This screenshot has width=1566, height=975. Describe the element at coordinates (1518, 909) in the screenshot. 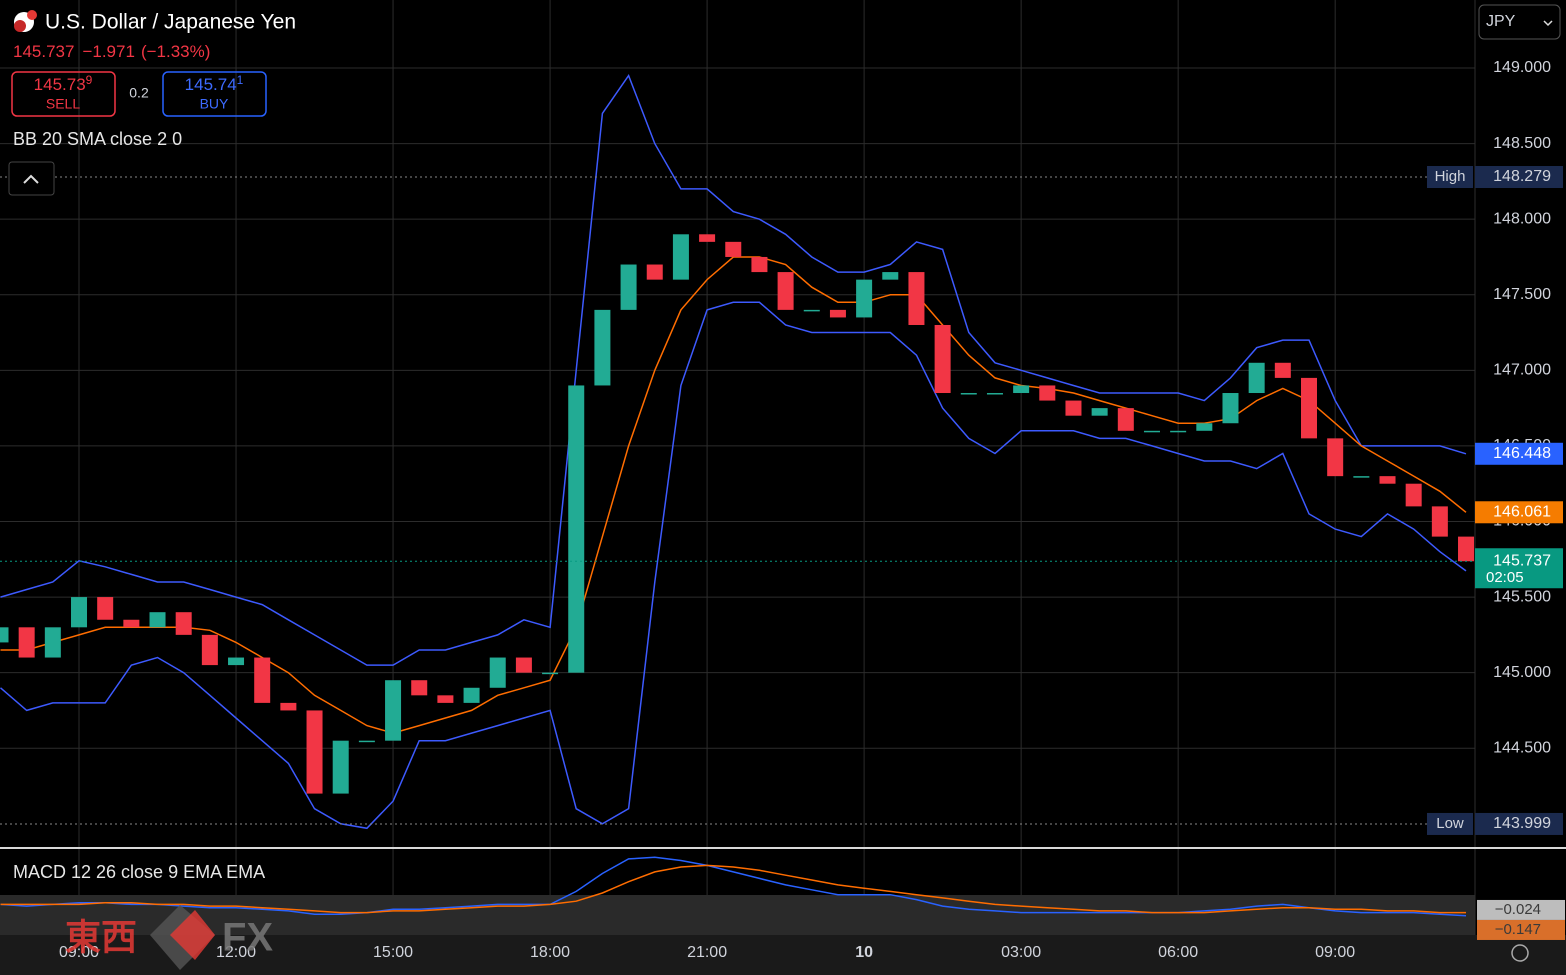

I see `macd-value-label: −0.024` at that location.